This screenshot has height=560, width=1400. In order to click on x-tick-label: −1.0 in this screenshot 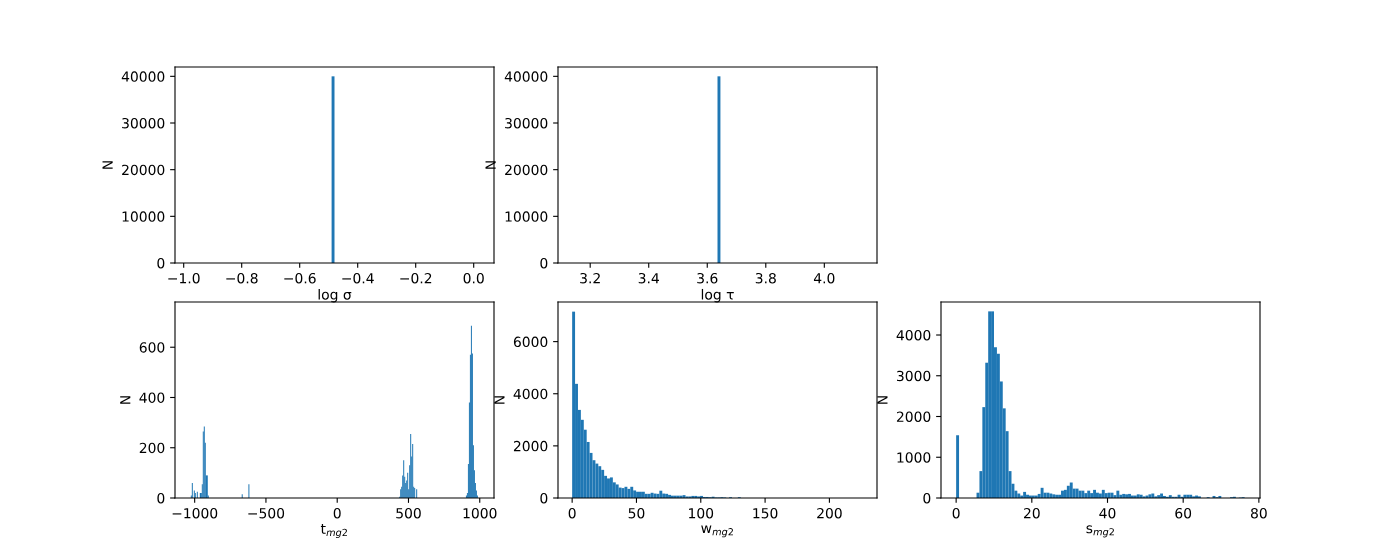, I will do `click(184, 278)`.